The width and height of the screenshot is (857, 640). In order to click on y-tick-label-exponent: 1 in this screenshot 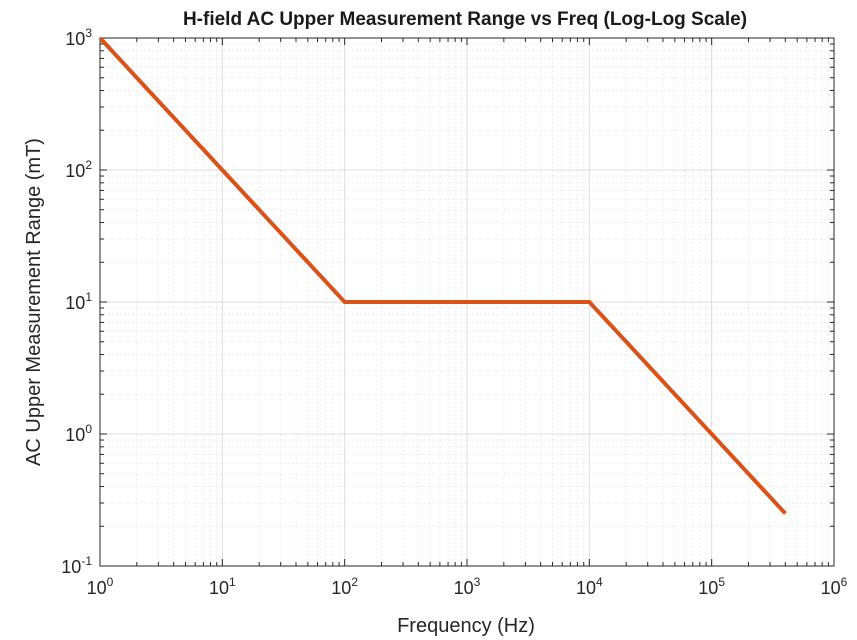, I will do `click(88, 297)`.